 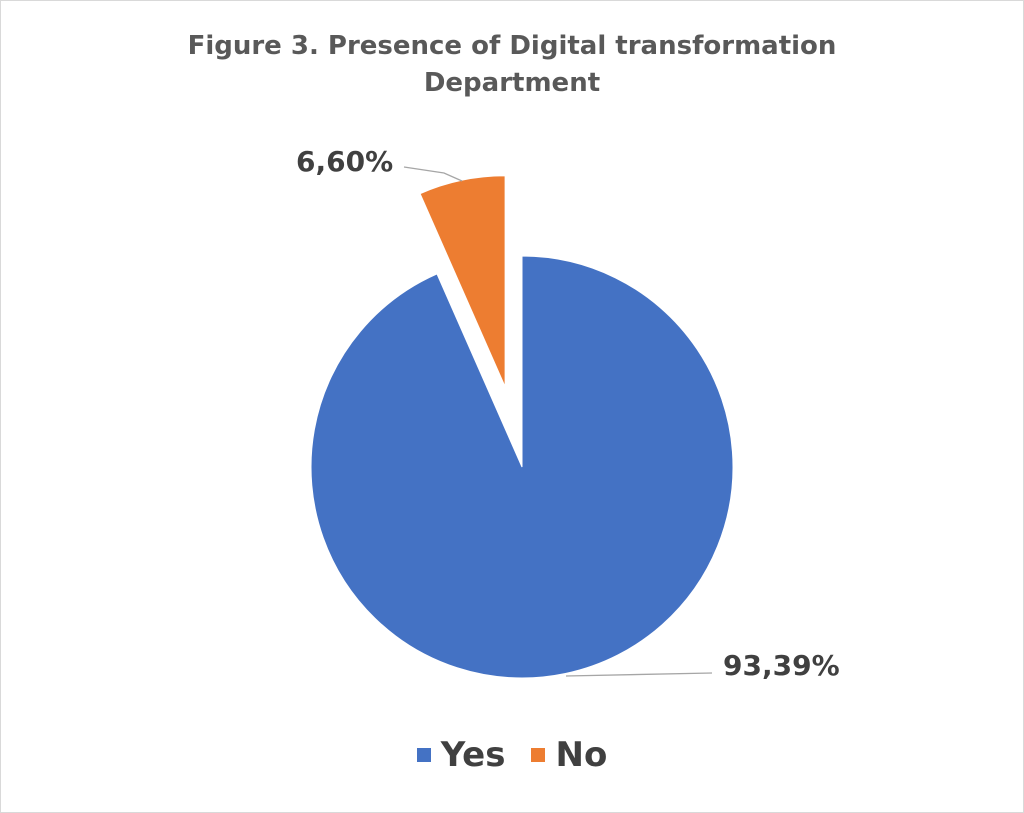 I want to click on legend-swatch-no, so click(x=538, y=755).